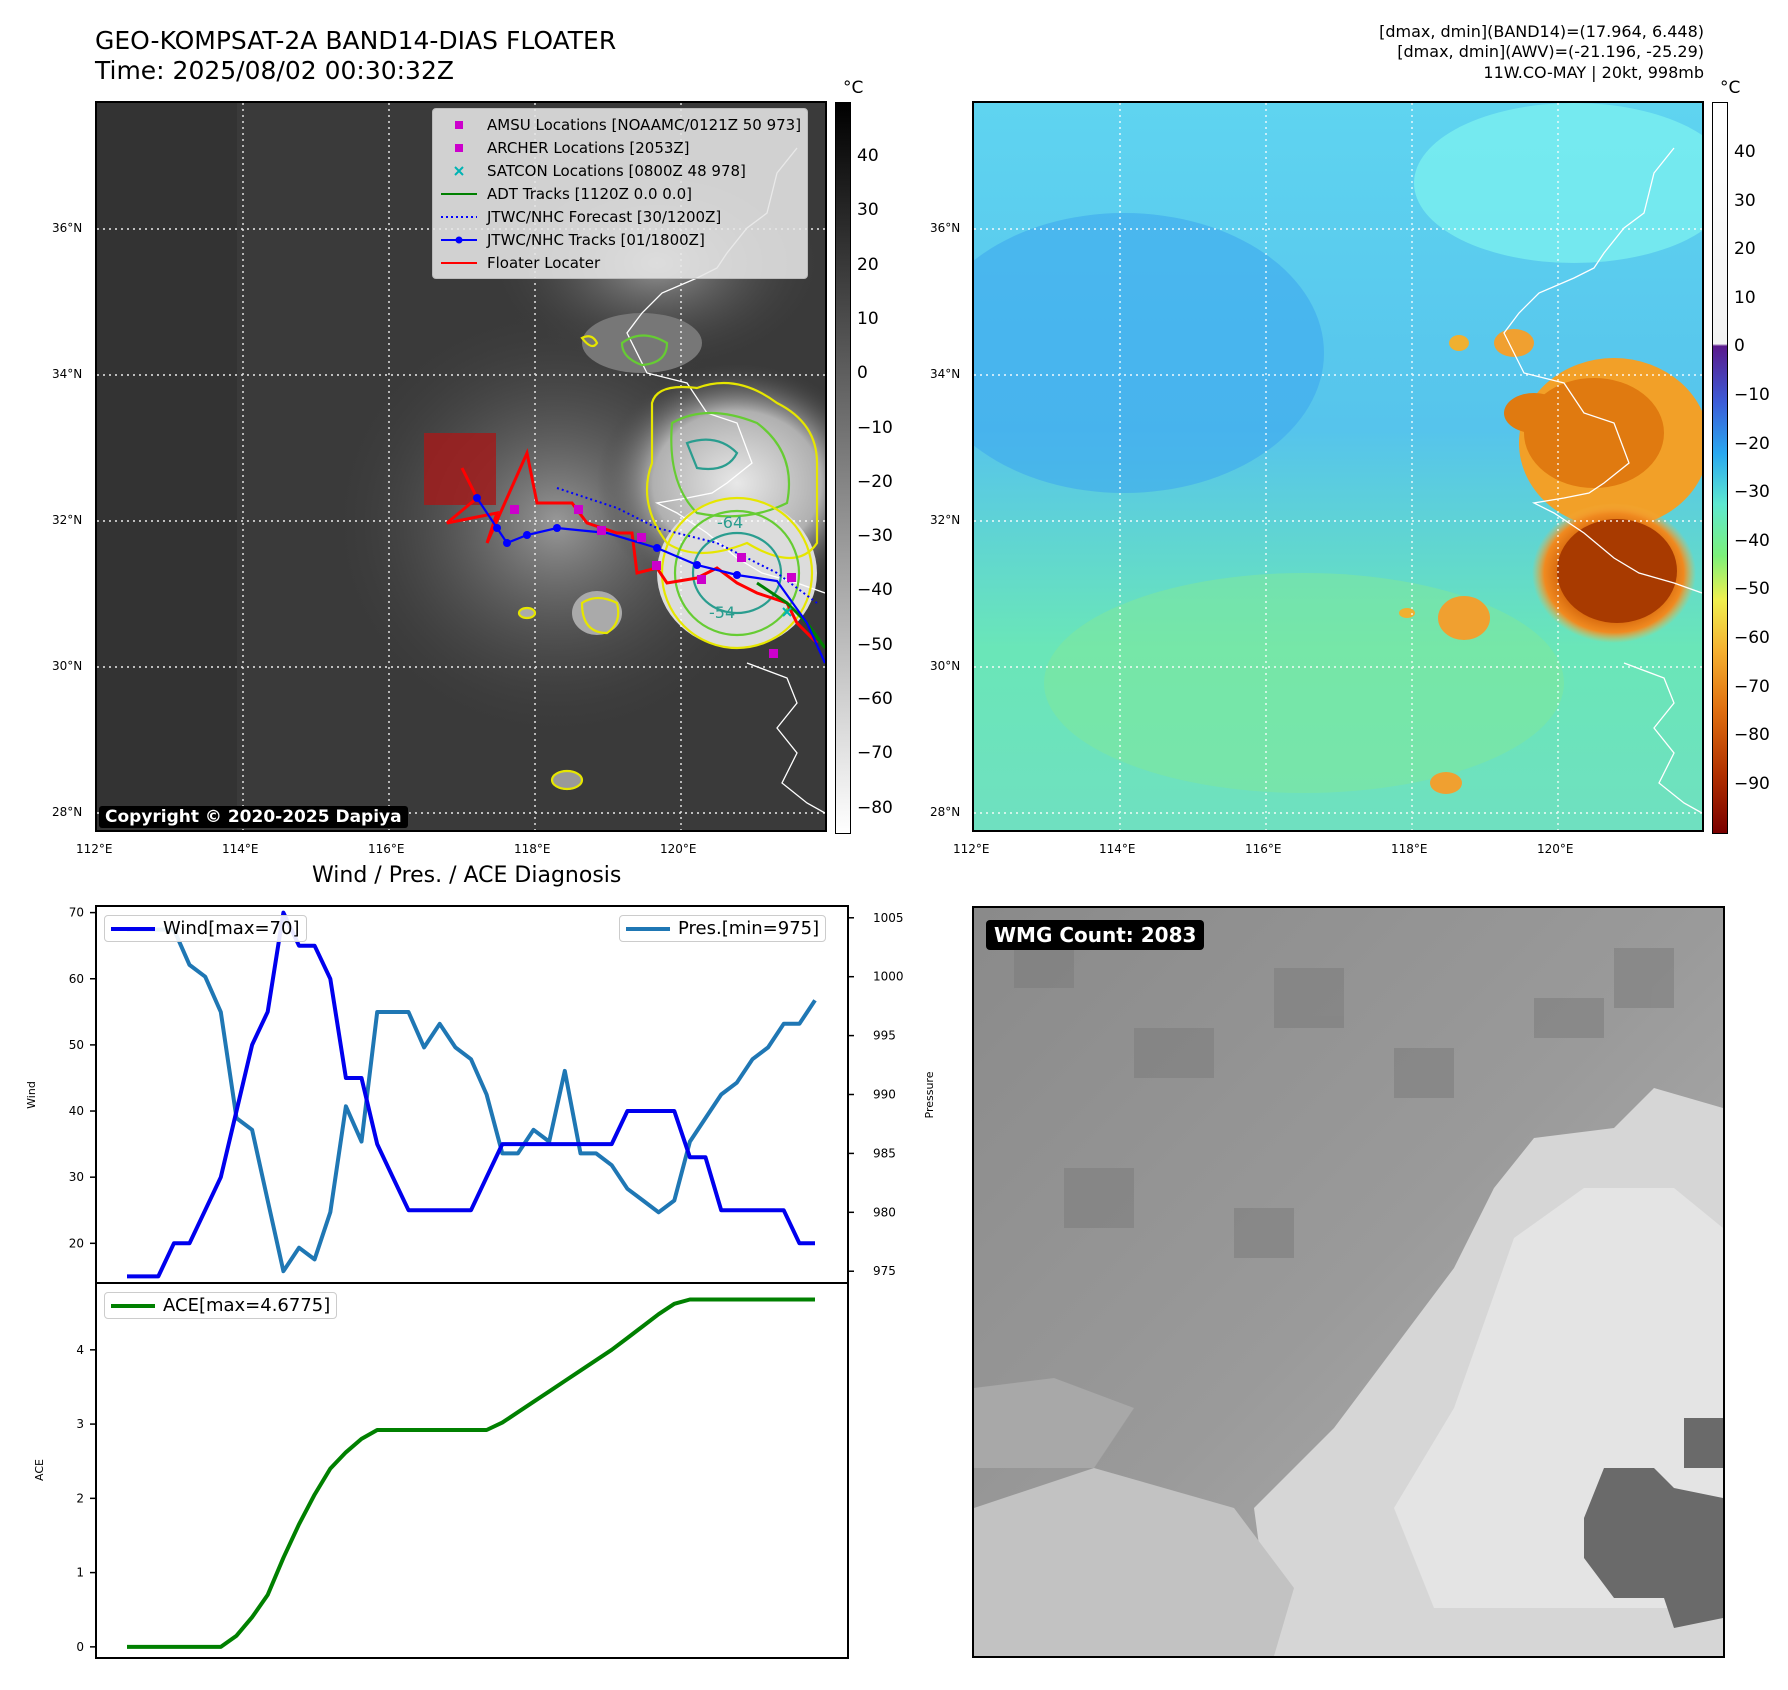  I want to click on awv-colorbar-tick: −90, so click(1752, 783).